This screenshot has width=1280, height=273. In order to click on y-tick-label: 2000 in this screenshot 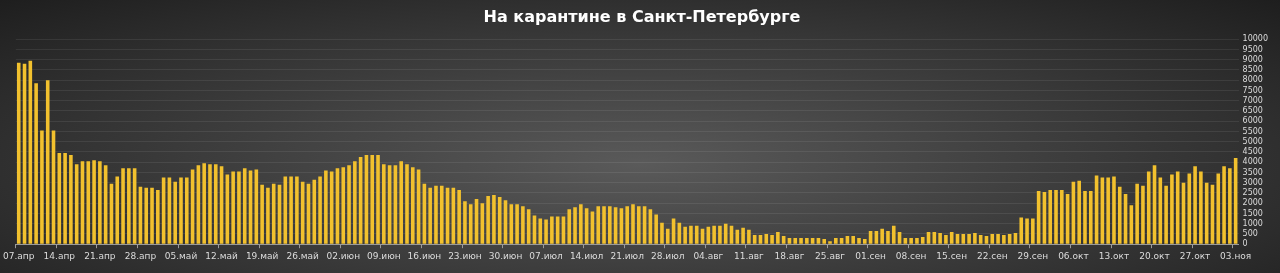, I will do `click(1252, 203)`.